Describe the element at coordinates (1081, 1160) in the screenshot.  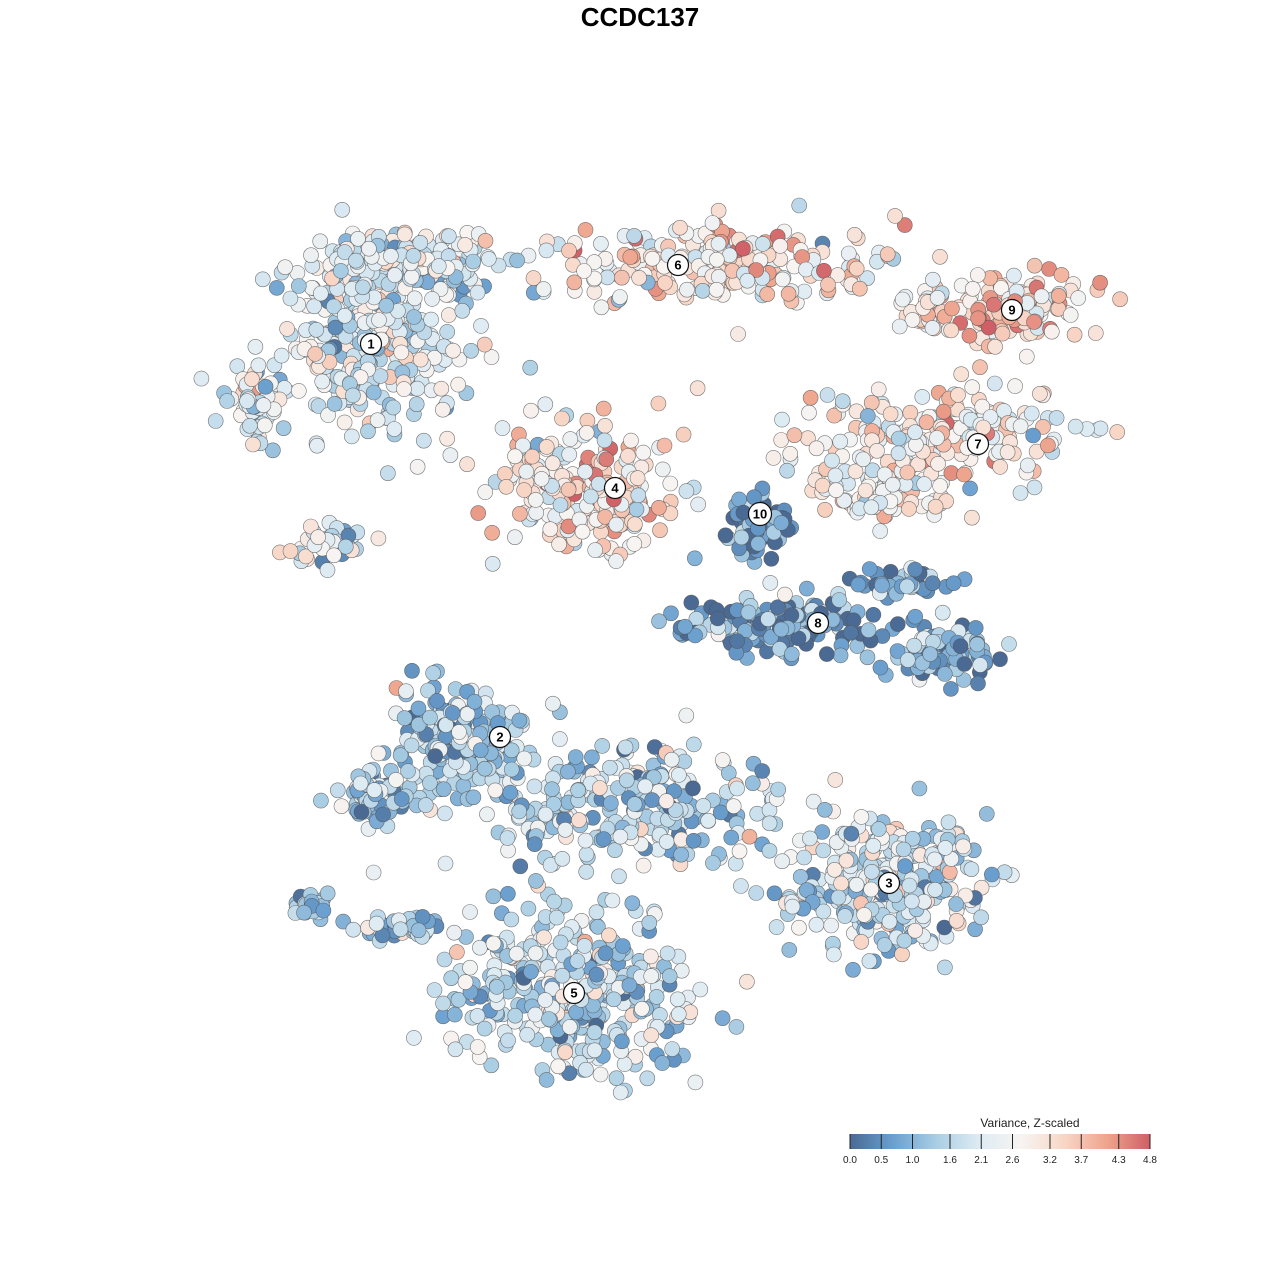
I see `legend-tick-label: 3.7` at that location.